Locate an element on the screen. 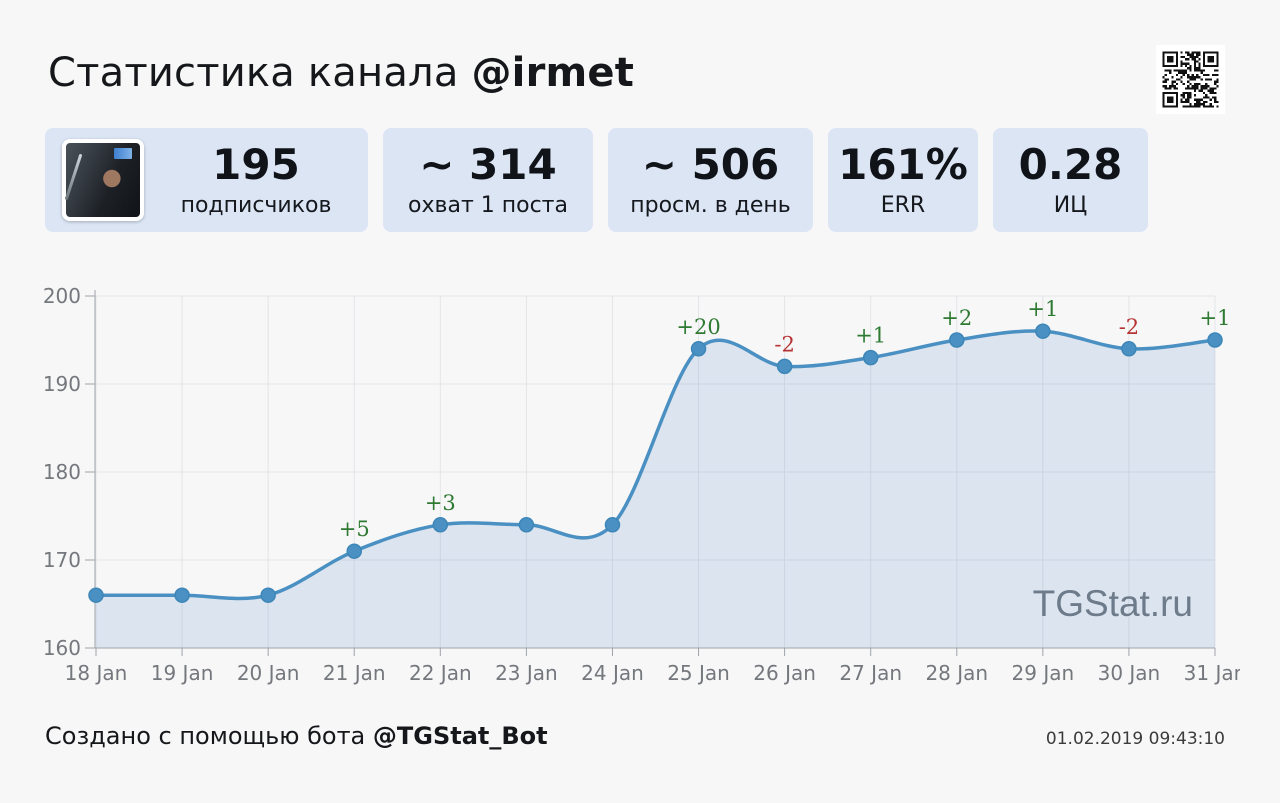 The image size is (1280, 803). svg-text: 26 Jan is located at coordinates (784, 673).